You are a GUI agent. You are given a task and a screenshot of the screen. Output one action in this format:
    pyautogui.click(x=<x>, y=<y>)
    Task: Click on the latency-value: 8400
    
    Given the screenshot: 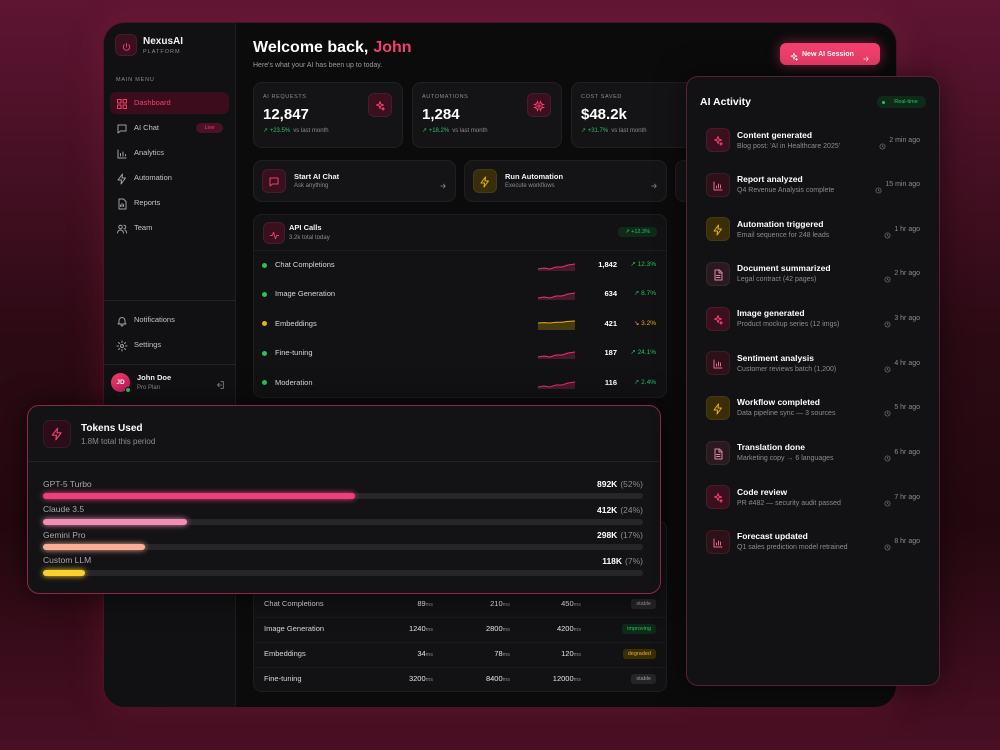 What is the action you would take?
    pyautogui.click(x=494, y=678)
    